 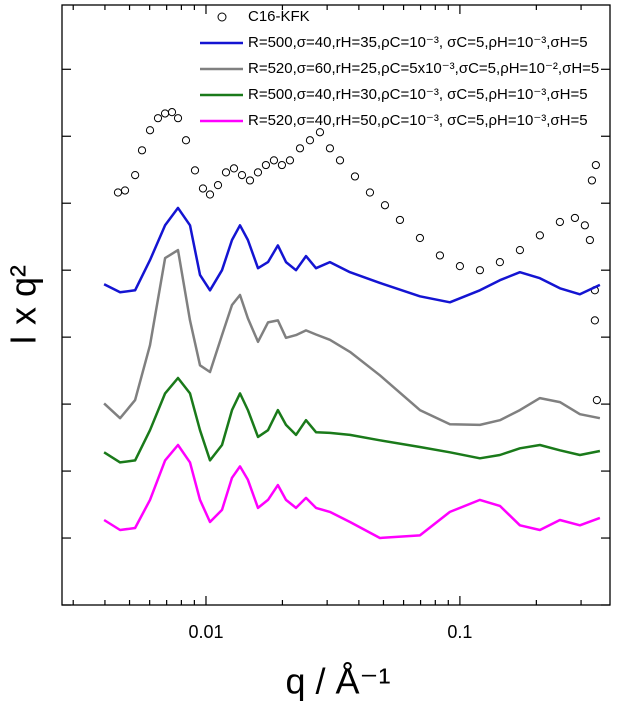 I want to click on legend-label: C16-KFK, so click(x=279, y=16).